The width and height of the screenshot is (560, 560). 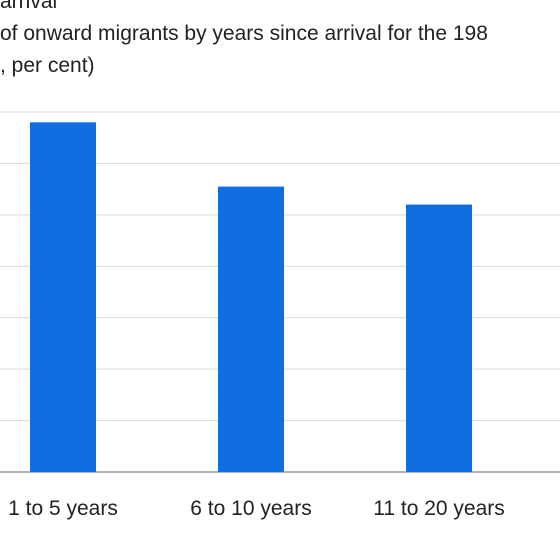 What do you see at coordinates (250, 508) in the screenshot?
I see `x-tick-label-2: 6 to 10 years` at bounding box center [250, 508].